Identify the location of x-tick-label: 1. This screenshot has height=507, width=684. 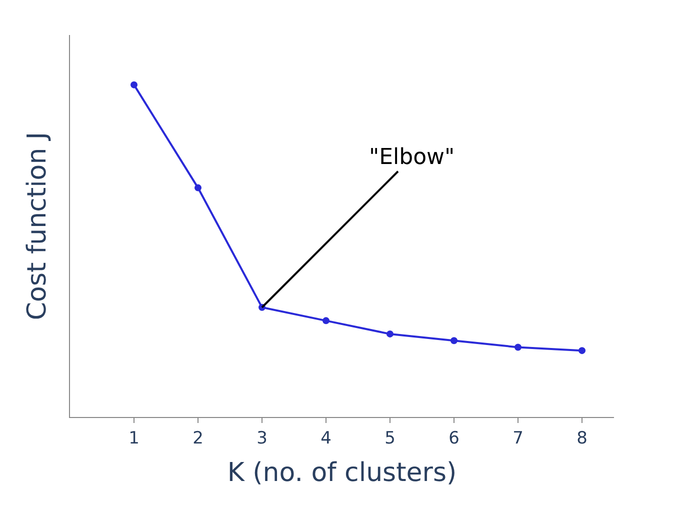
(134, 438).